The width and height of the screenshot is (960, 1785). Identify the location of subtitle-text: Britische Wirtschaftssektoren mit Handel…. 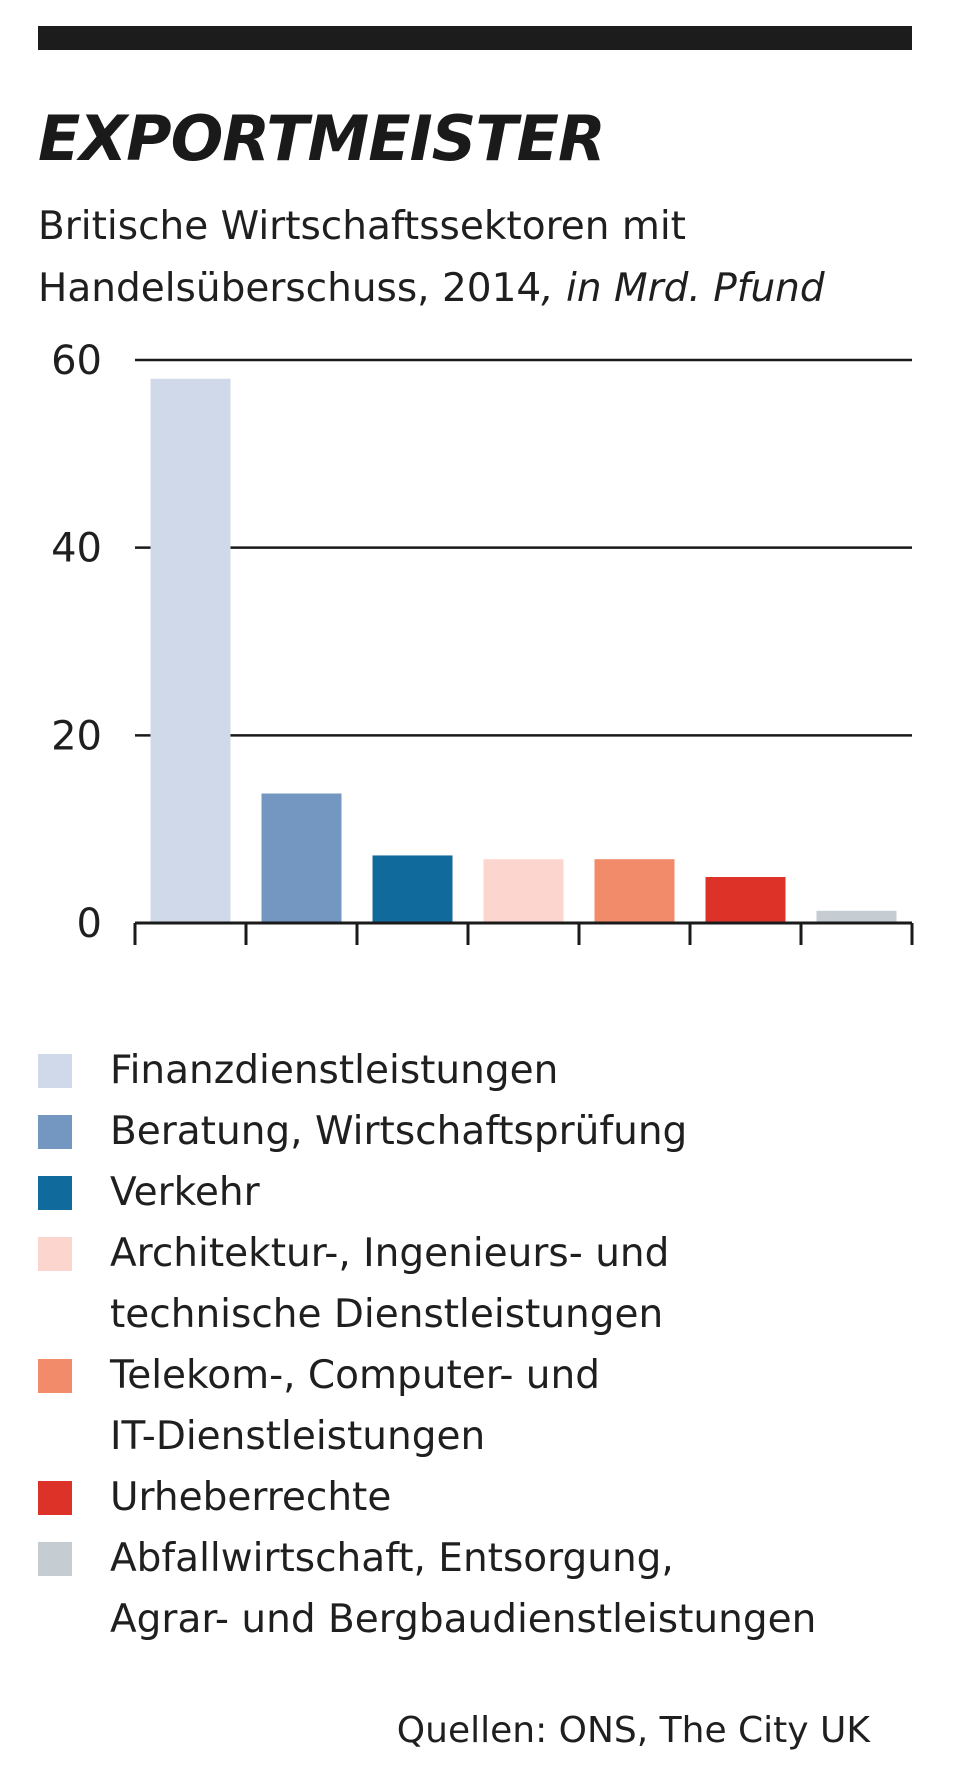
(362, 257).